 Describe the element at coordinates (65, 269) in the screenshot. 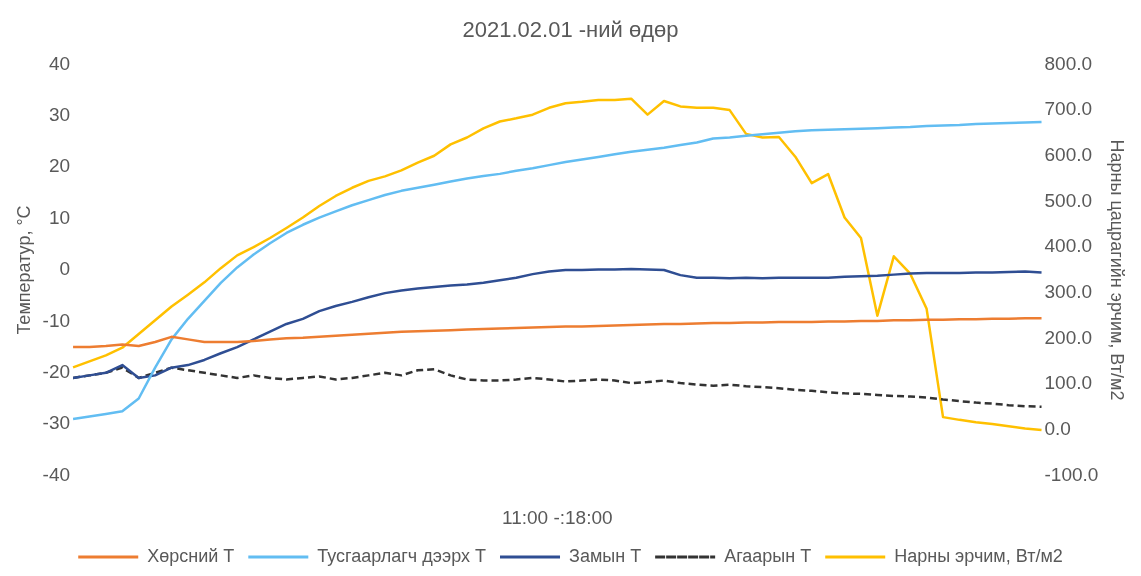

I see `y-tick-label: 0` at that location.